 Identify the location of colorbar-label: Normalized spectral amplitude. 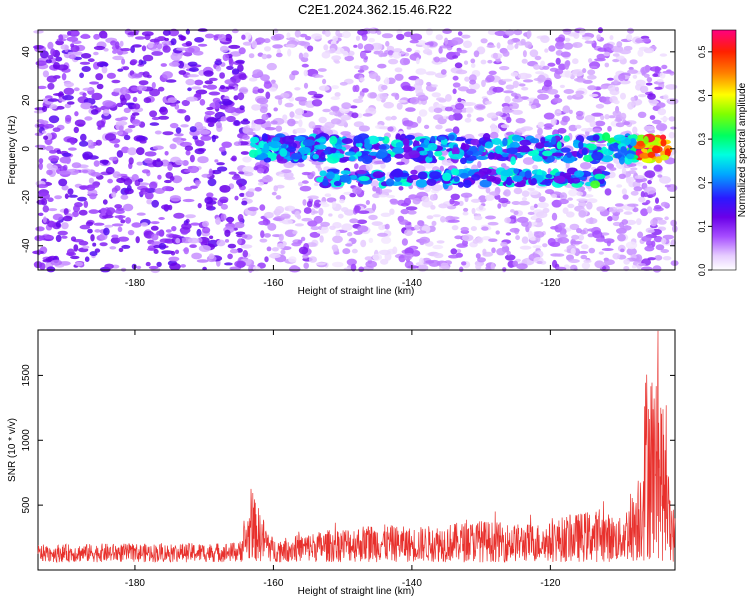
(742, 149).